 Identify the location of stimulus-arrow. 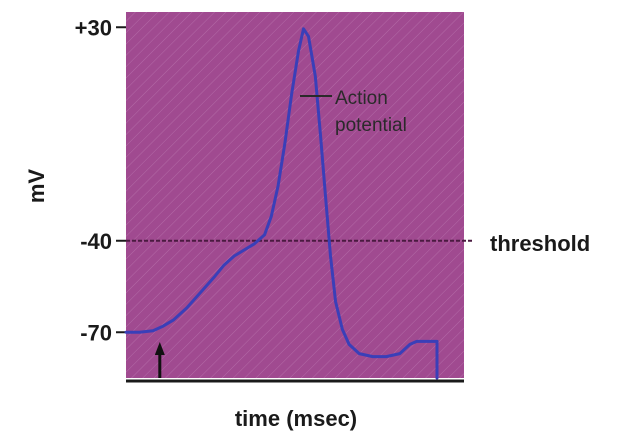
(159, 360).